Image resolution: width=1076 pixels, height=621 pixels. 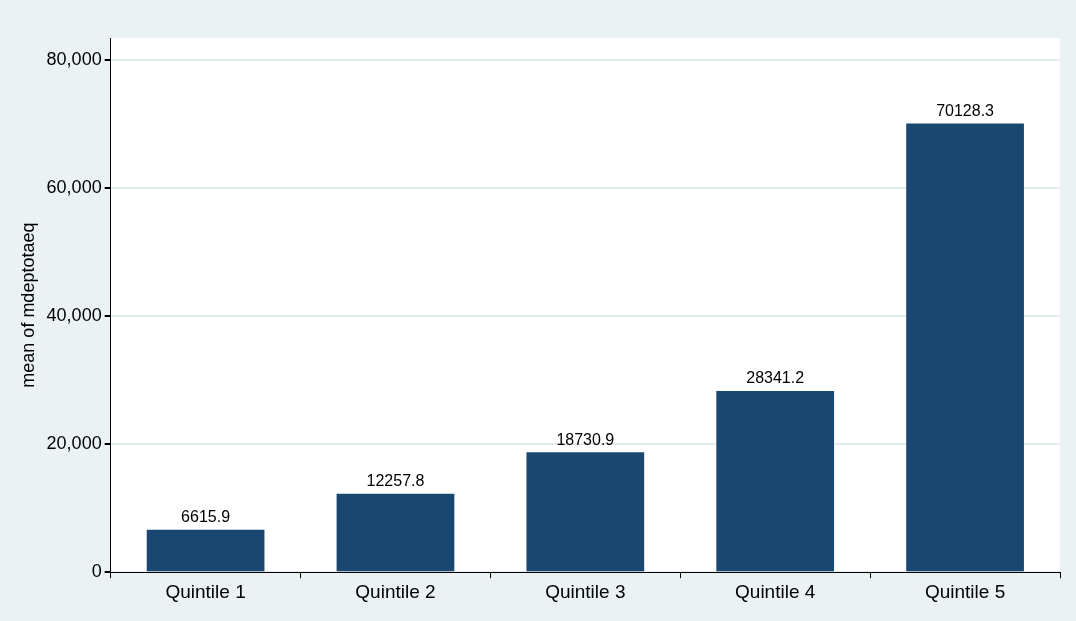 I want to click on y-tick-label: 40,000, so click(x=74, y=315).